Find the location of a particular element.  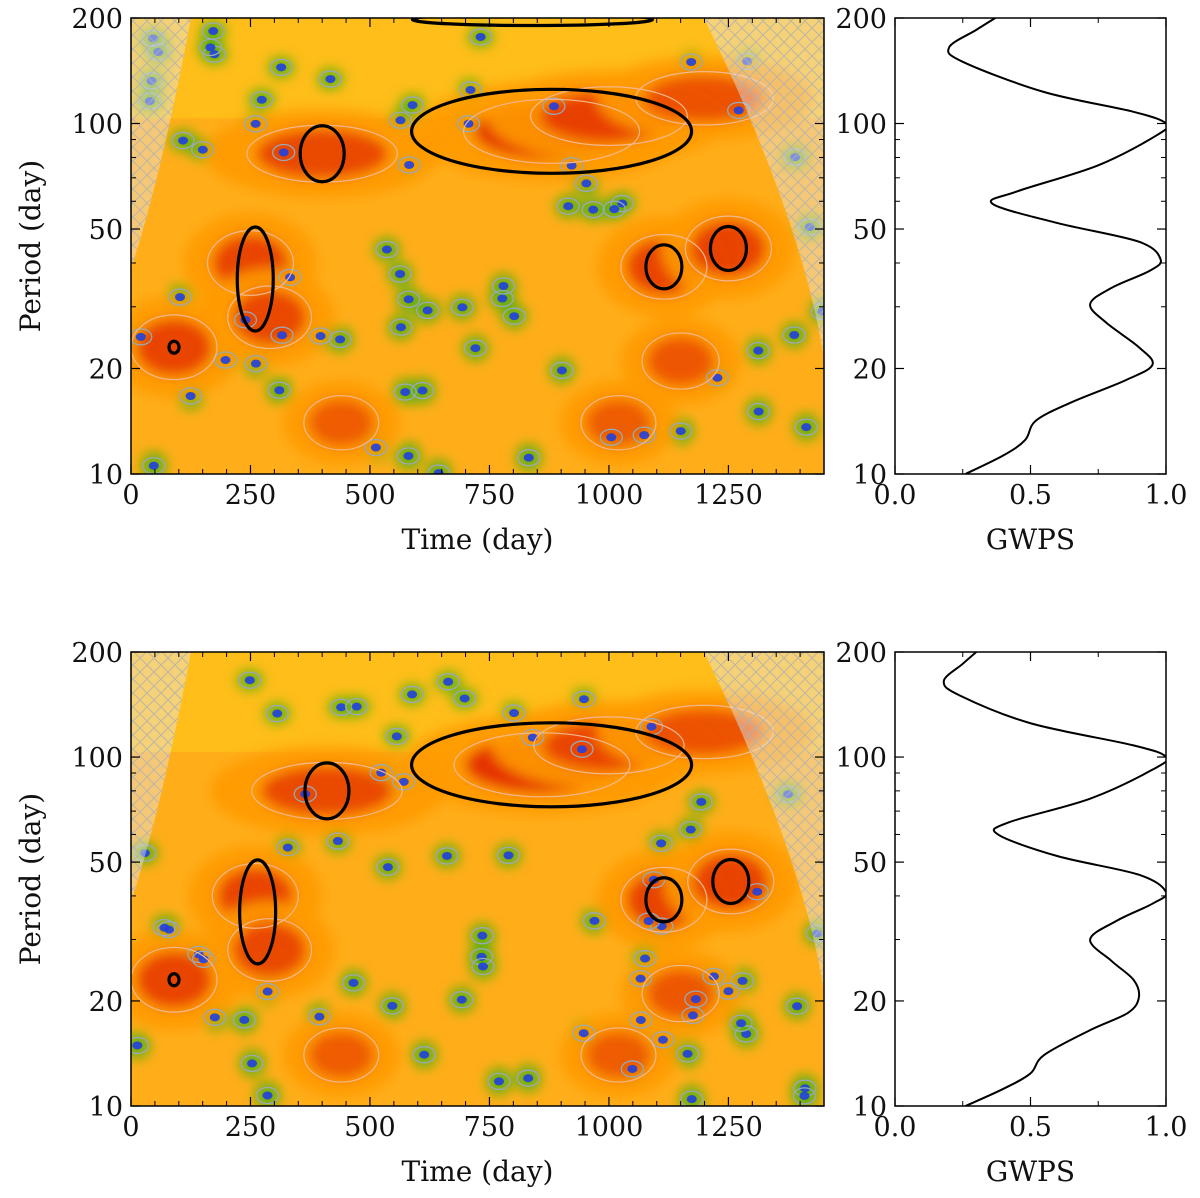

y-tick-label: 20 is located at coordinates (870, 369).